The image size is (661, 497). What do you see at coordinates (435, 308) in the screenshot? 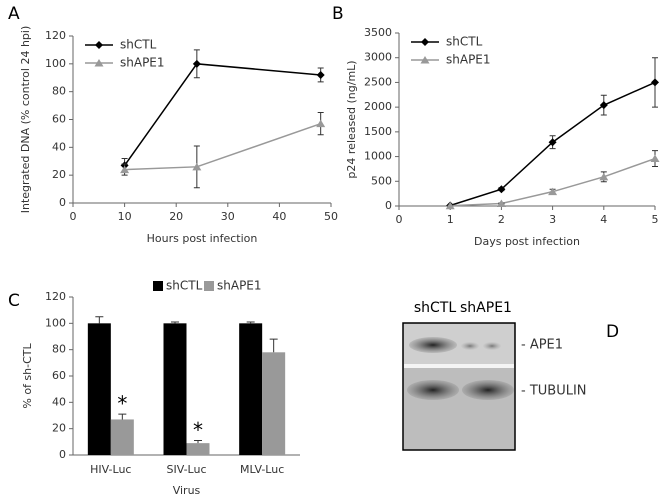
I see `blot-column: shCTL` at bounding box center [435, 308].